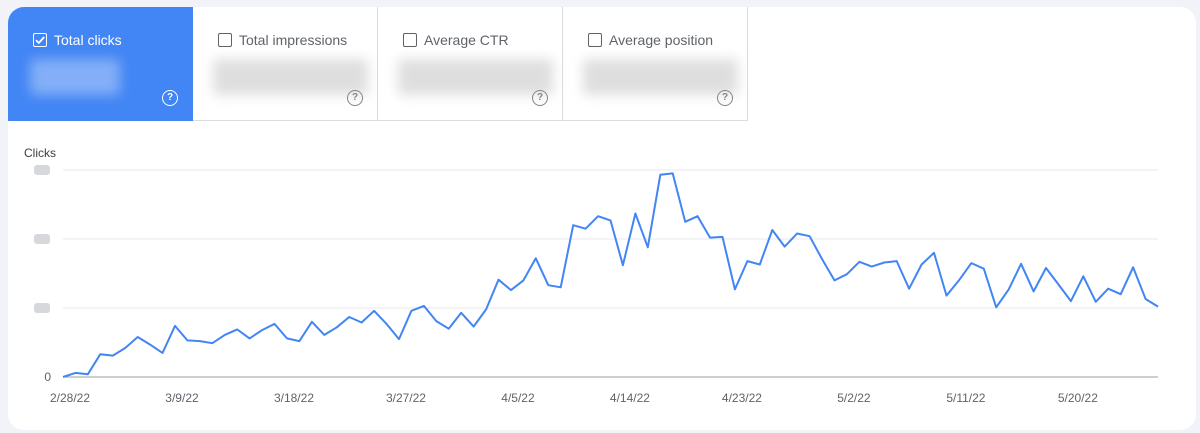 This screenshot has height=433, width=1200. I want to click on tile-total-impressions: Total impressions ?, so click(285, 64).